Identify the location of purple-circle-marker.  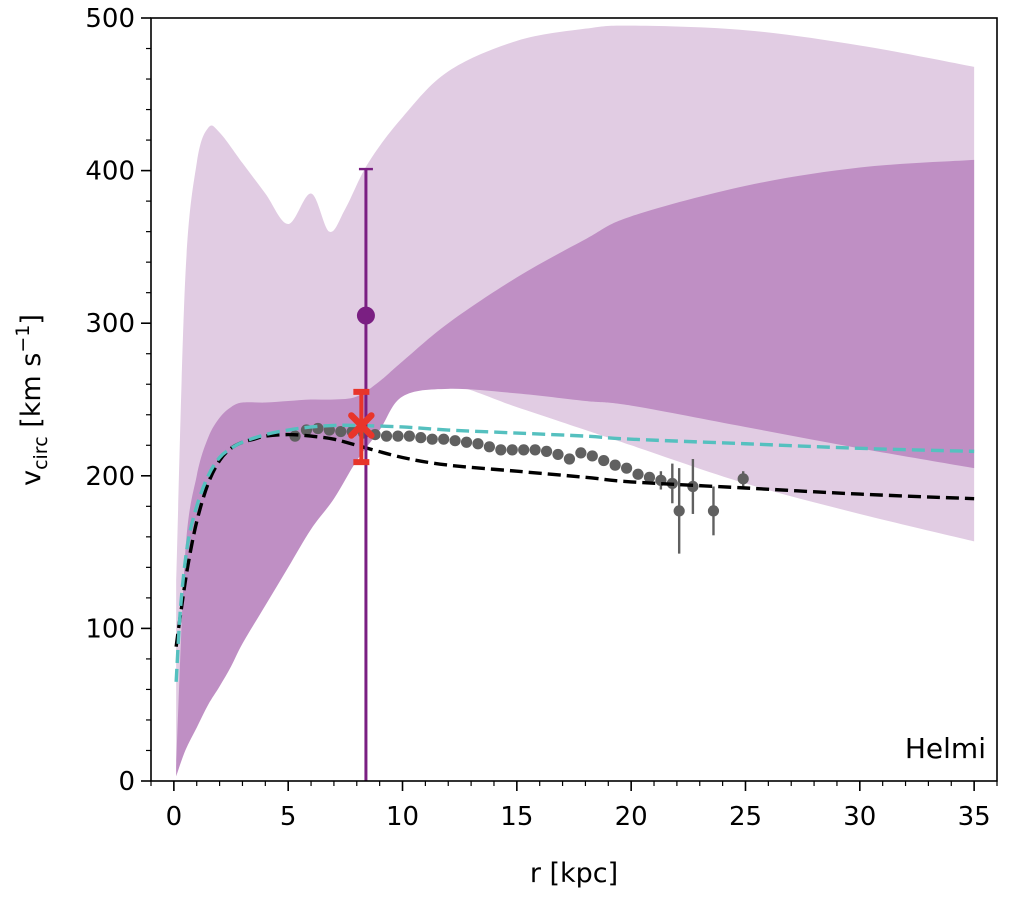
(365, 474).